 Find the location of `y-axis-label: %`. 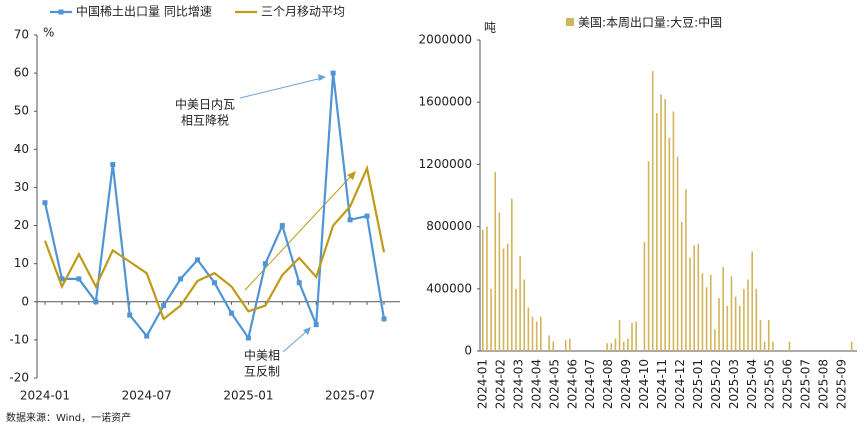

y-axis-label: % is located at coordinates (48, 33).